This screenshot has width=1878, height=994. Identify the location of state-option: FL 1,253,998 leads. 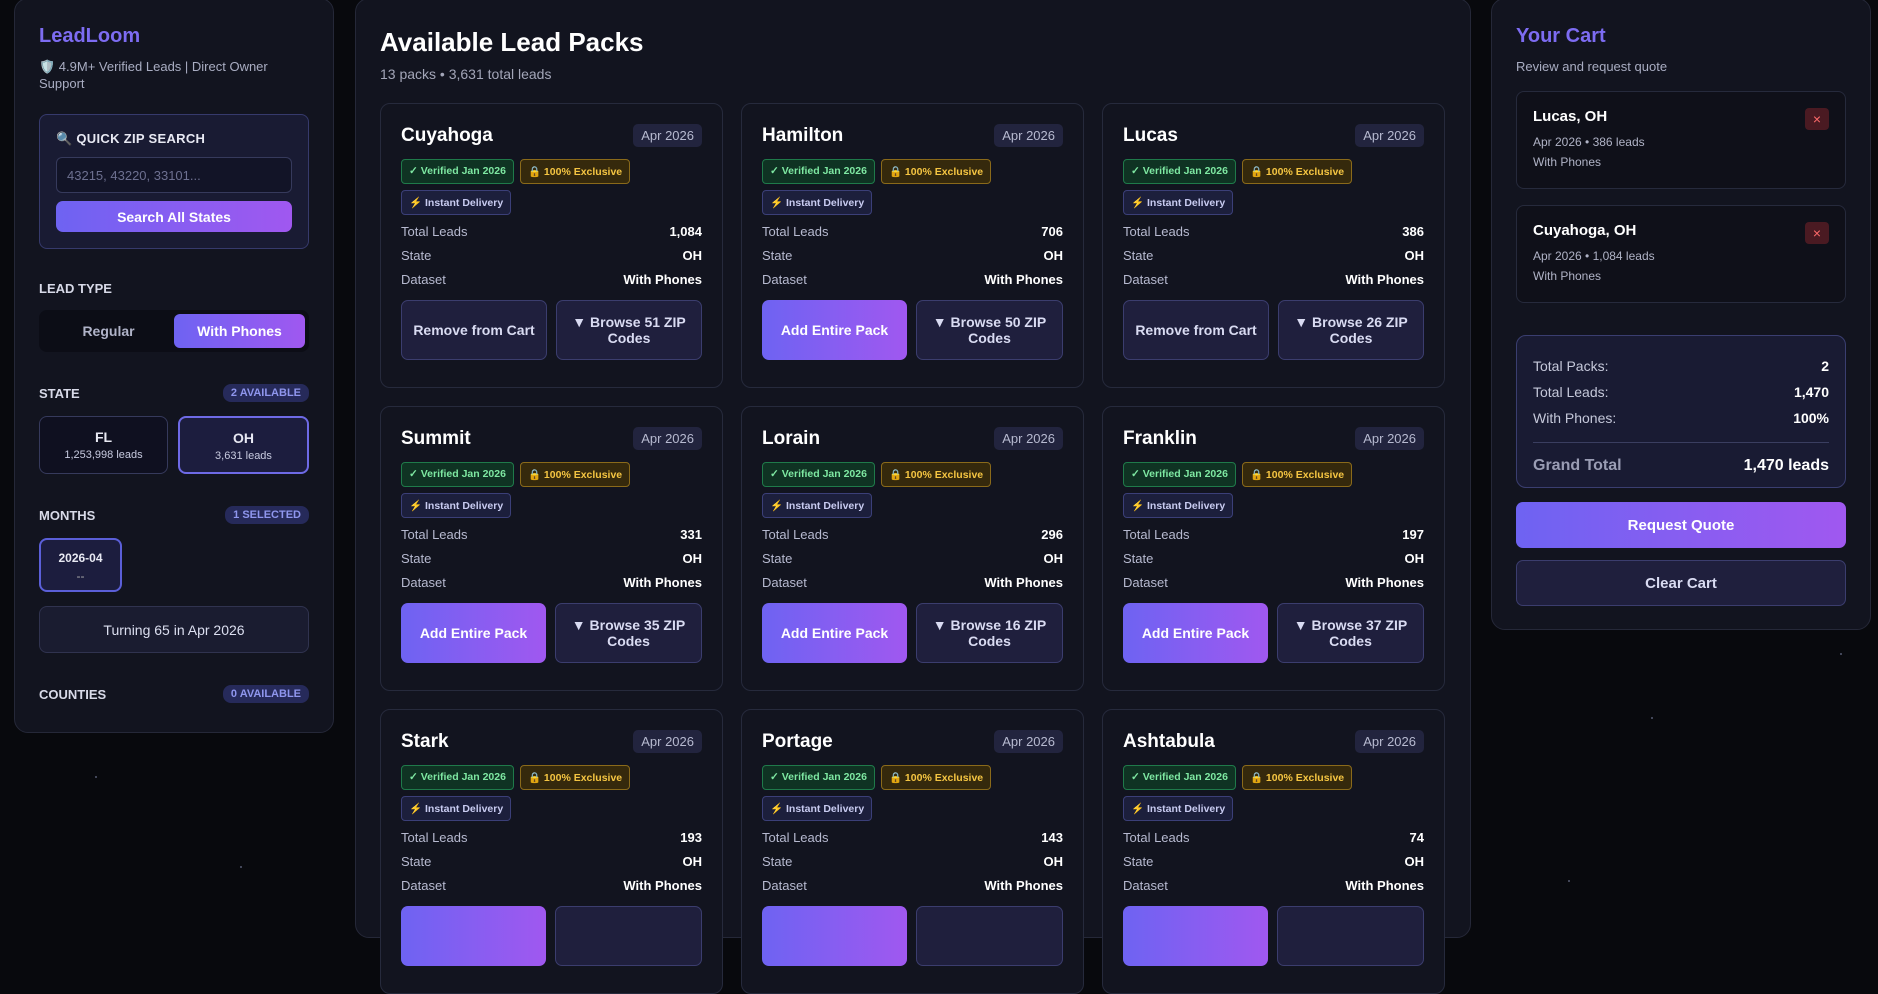
(103, 445).